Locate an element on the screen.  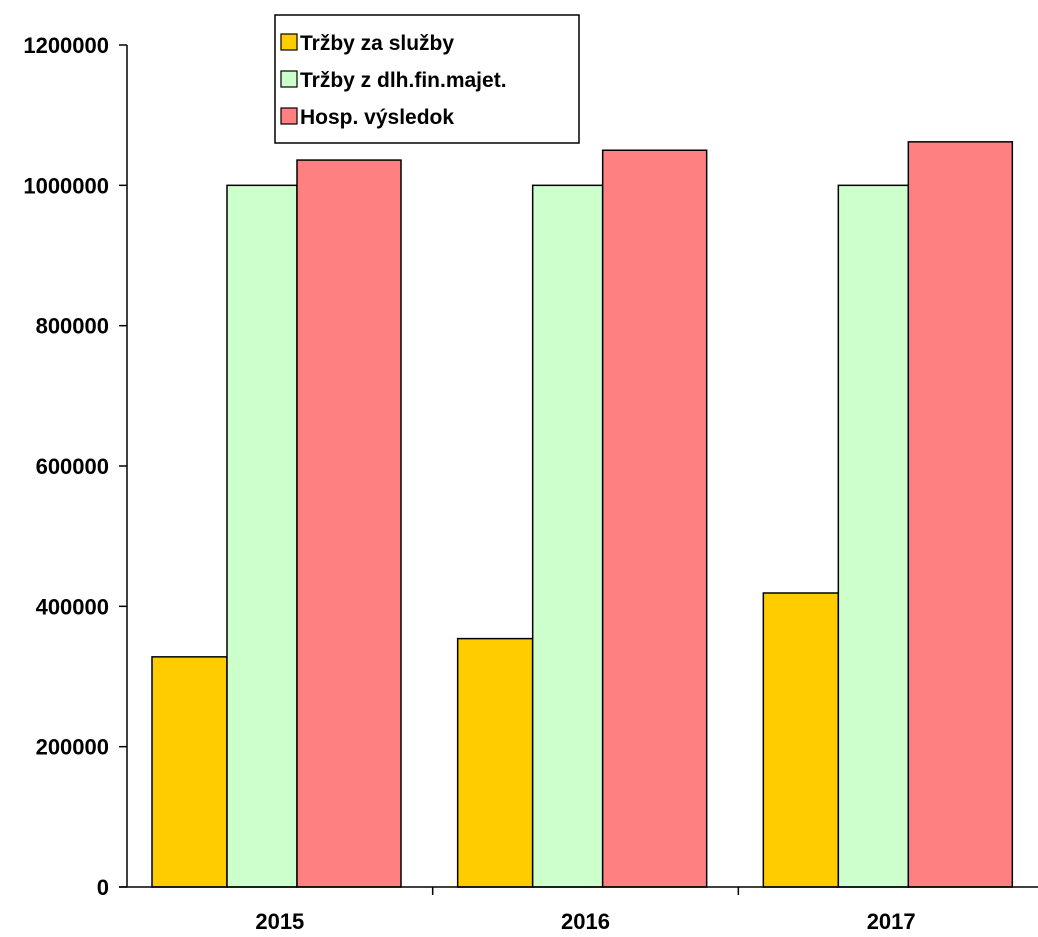
legend-frame is located at coordinates (427, 79).